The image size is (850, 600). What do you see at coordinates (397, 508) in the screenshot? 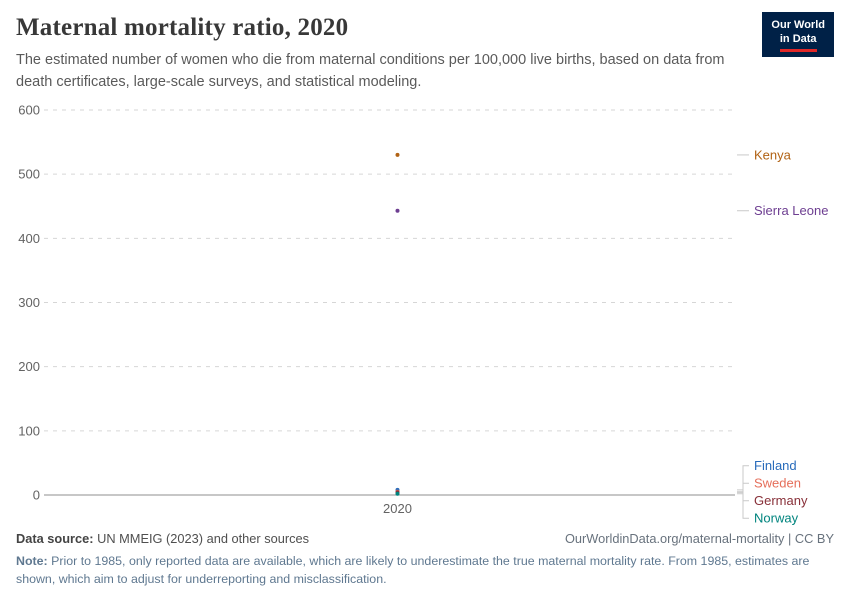
I see `x-tick-label: 2020` at bounding box center [397, 508].